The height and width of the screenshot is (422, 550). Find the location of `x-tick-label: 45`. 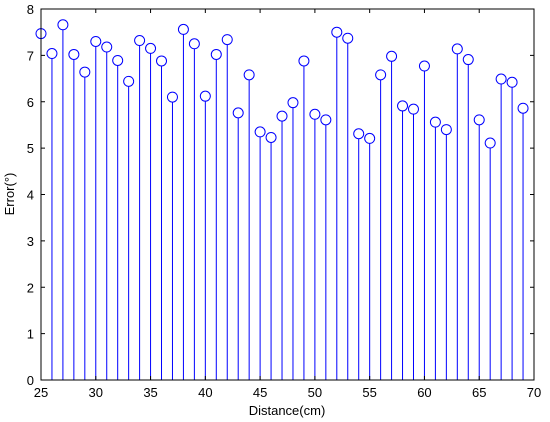

x-tick-label: 45 is located at coordinates (260, 392).